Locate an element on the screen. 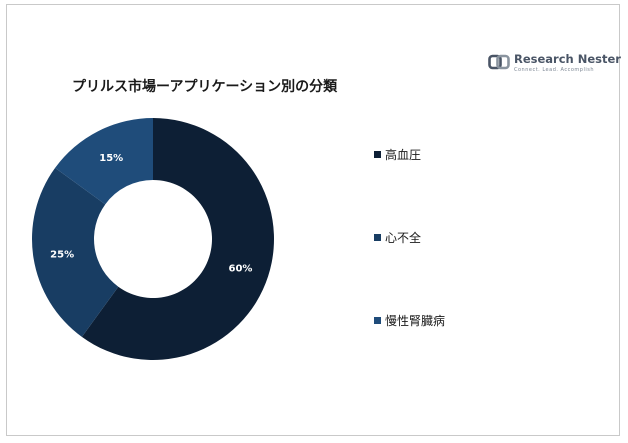 This screenshot has width=628, height=443. legend-item-1: 高血圧 is located at coordinates (397, 153).